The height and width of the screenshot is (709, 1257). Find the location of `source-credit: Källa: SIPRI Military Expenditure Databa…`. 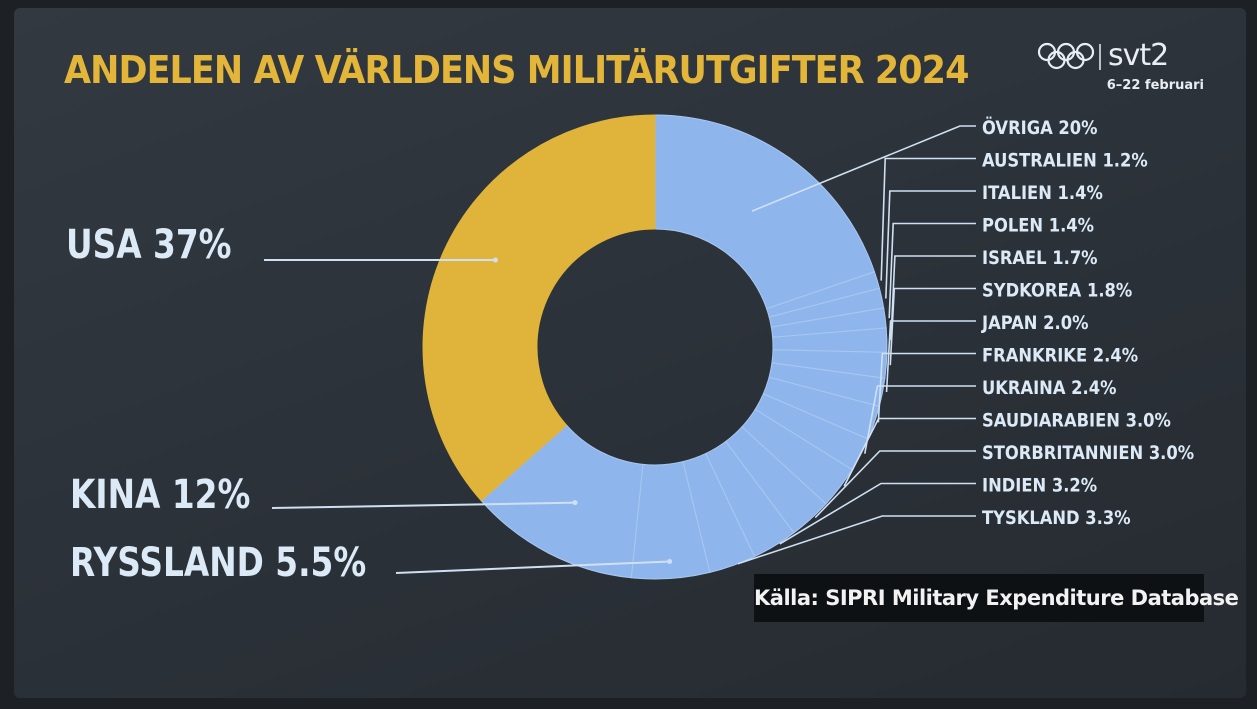

source-credit: Källa: SIPRI Military Expenditure Databa… is located at coordinates (996, 598).